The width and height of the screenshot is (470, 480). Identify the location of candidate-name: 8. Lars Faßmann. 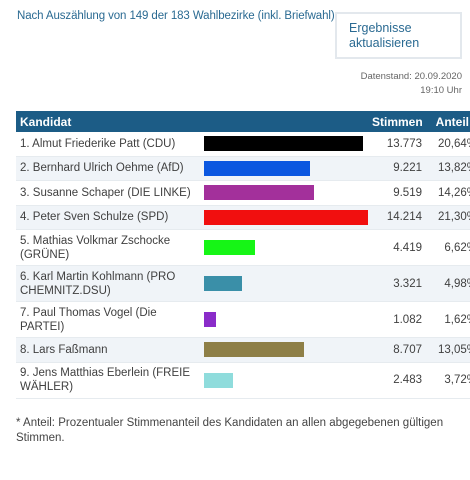
(108, 350).